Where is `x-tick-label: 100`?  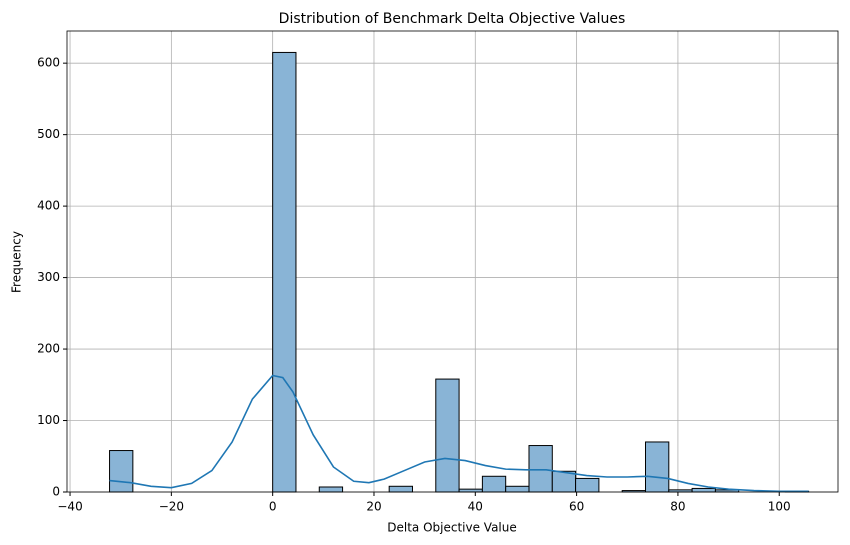 x-tick-label: 100 is located at coordinates (779, 507).